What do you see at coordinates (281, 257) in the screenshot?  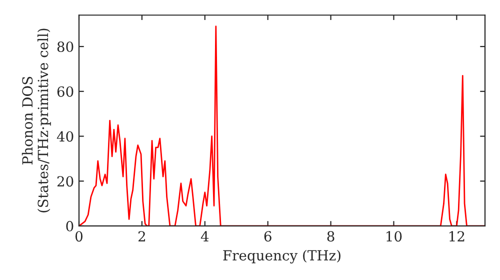 I see `x-axis-title: Frequency (THz)` at bounding box center [281, 257].